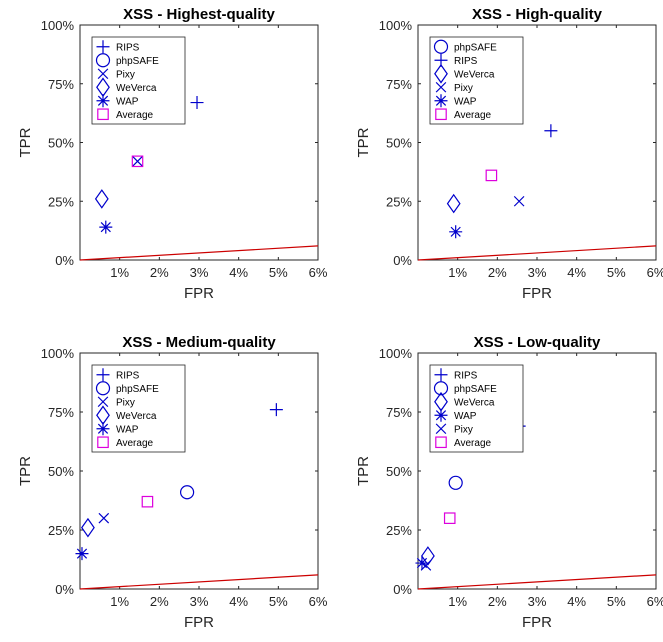 The height and width of the screenshot is (642, 663). I want to click on legend: phpSAFE RIPS WeVerca Pixy WAP Average, so click(476, 80).